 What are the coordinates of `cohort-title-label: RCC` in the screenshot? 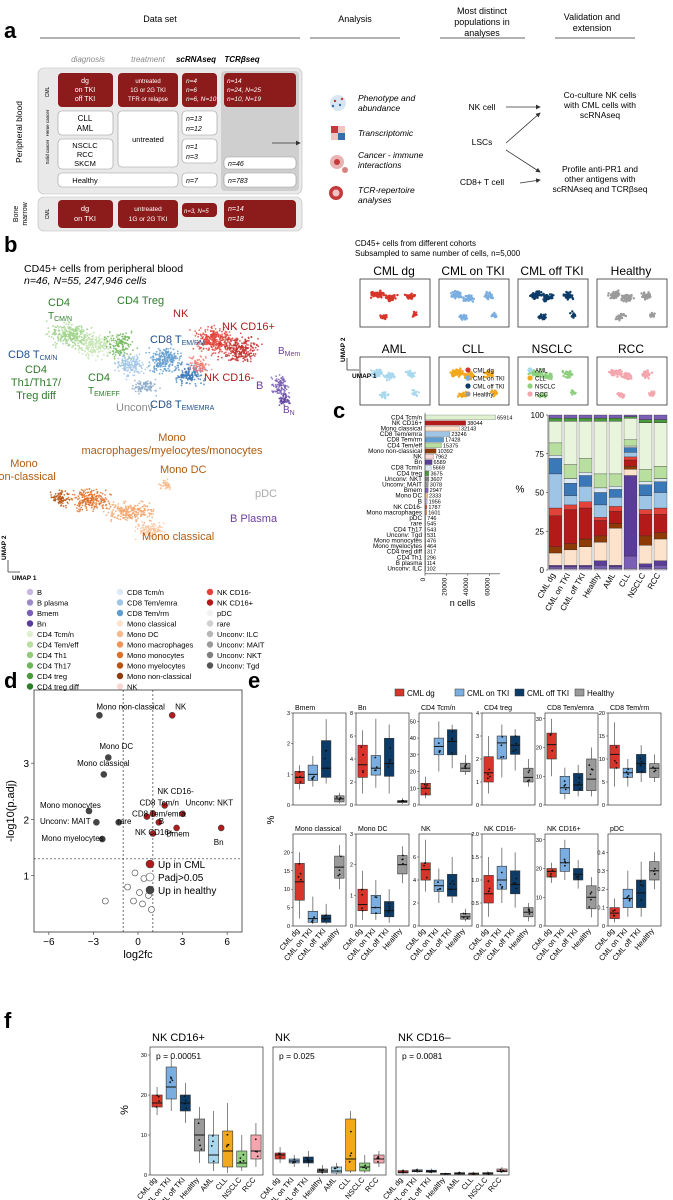 It's located at (631, 349).